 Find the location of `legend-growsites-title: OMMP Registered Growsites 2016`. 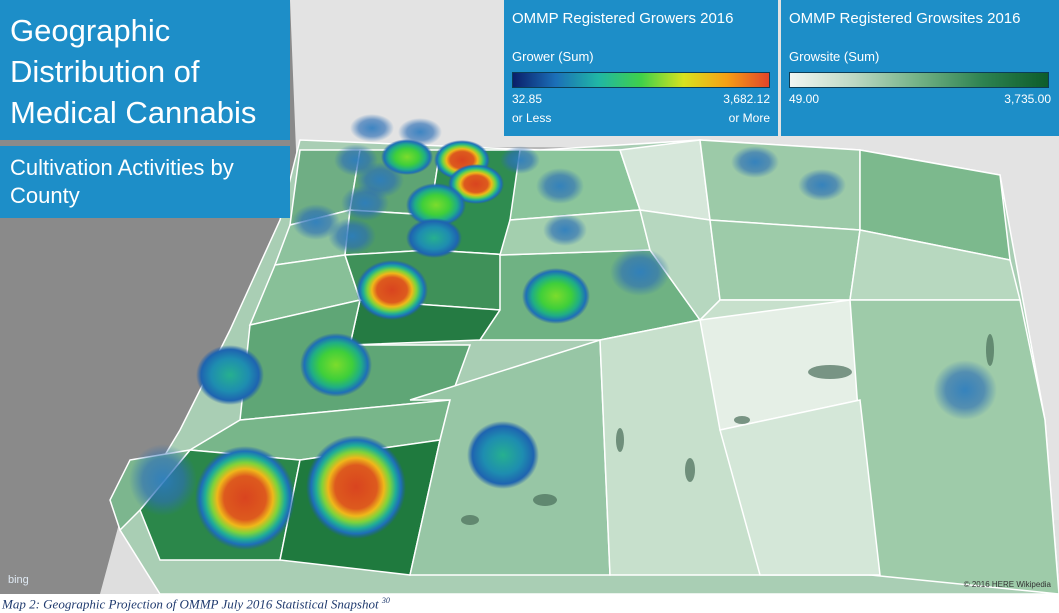

legend-growsites-title: OMMP Registered Growsites 2016 is located at coordinates (905, 18).